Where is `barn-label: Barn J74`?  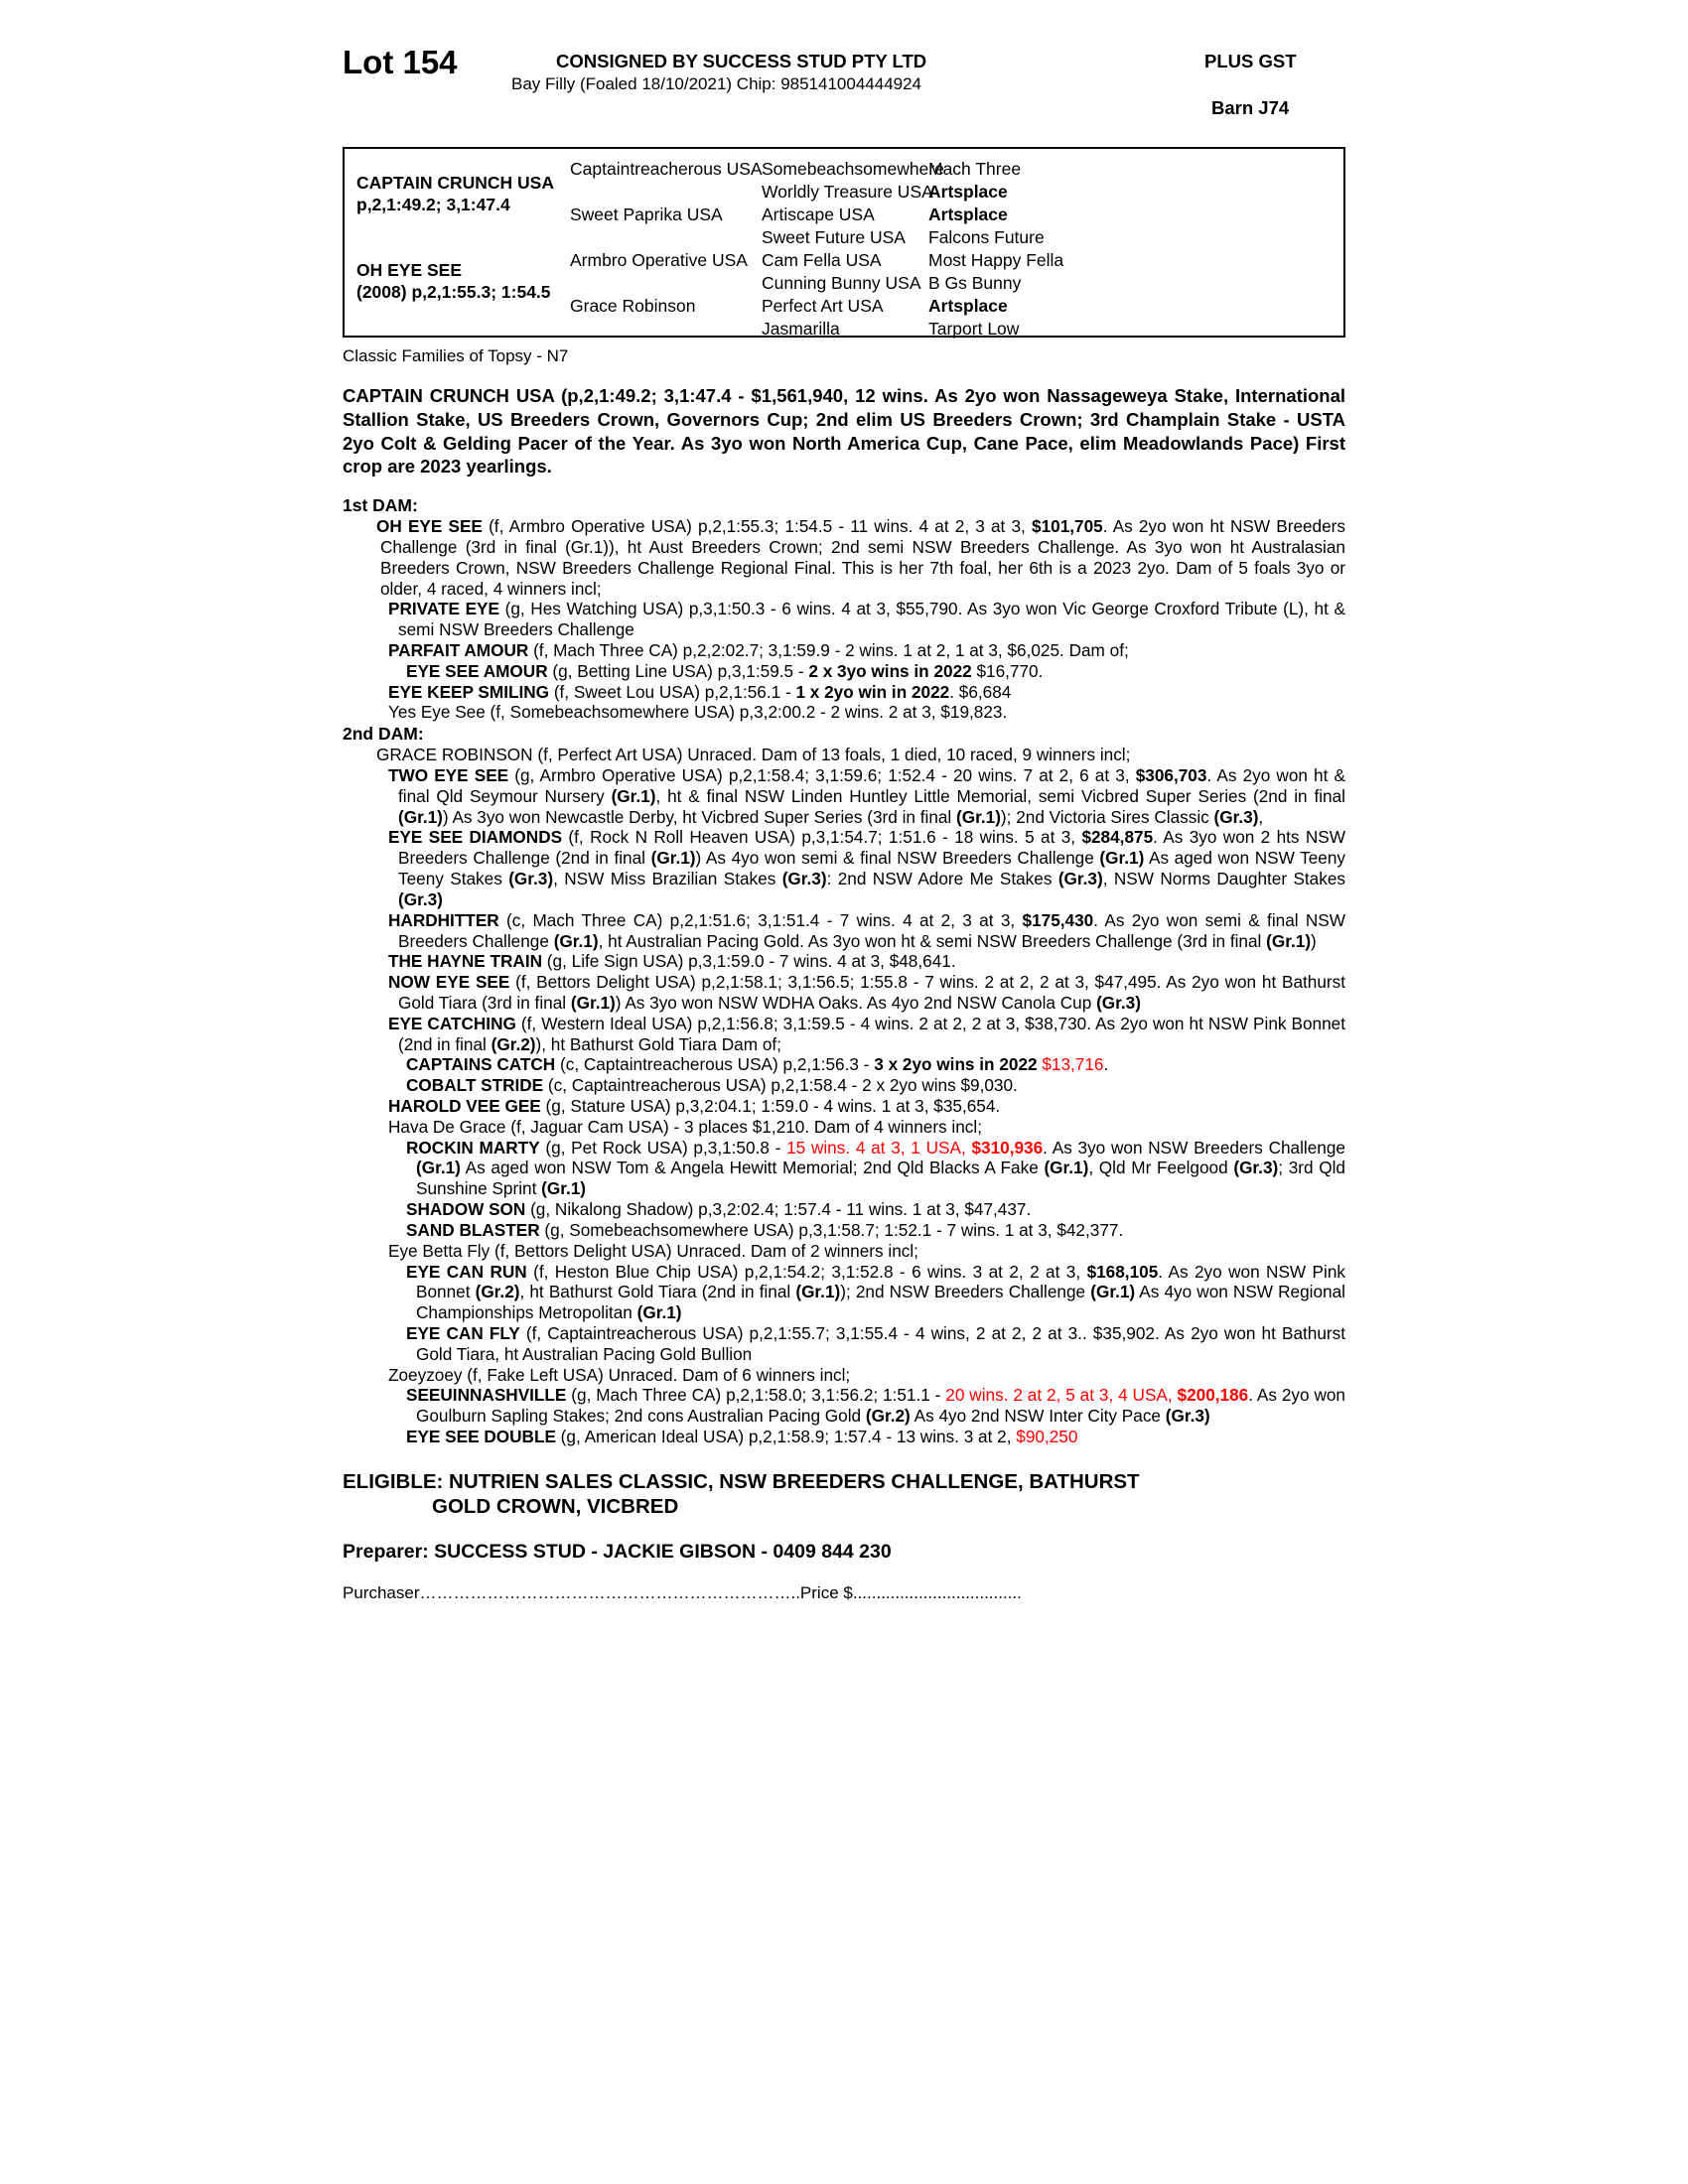 barn-label: Barn J74 is located at coordinates (1250, 107).